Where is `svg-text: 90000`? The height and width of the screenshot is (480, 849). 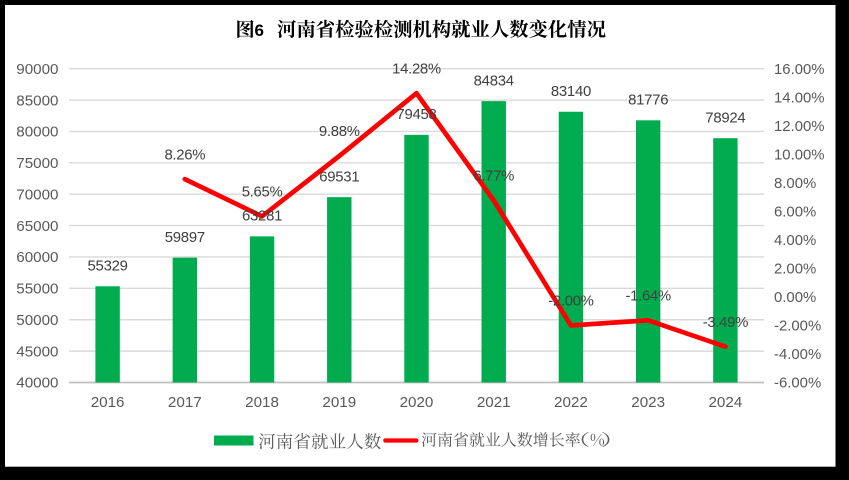
svg-text: 90000 is located at coordinates (37, 69).